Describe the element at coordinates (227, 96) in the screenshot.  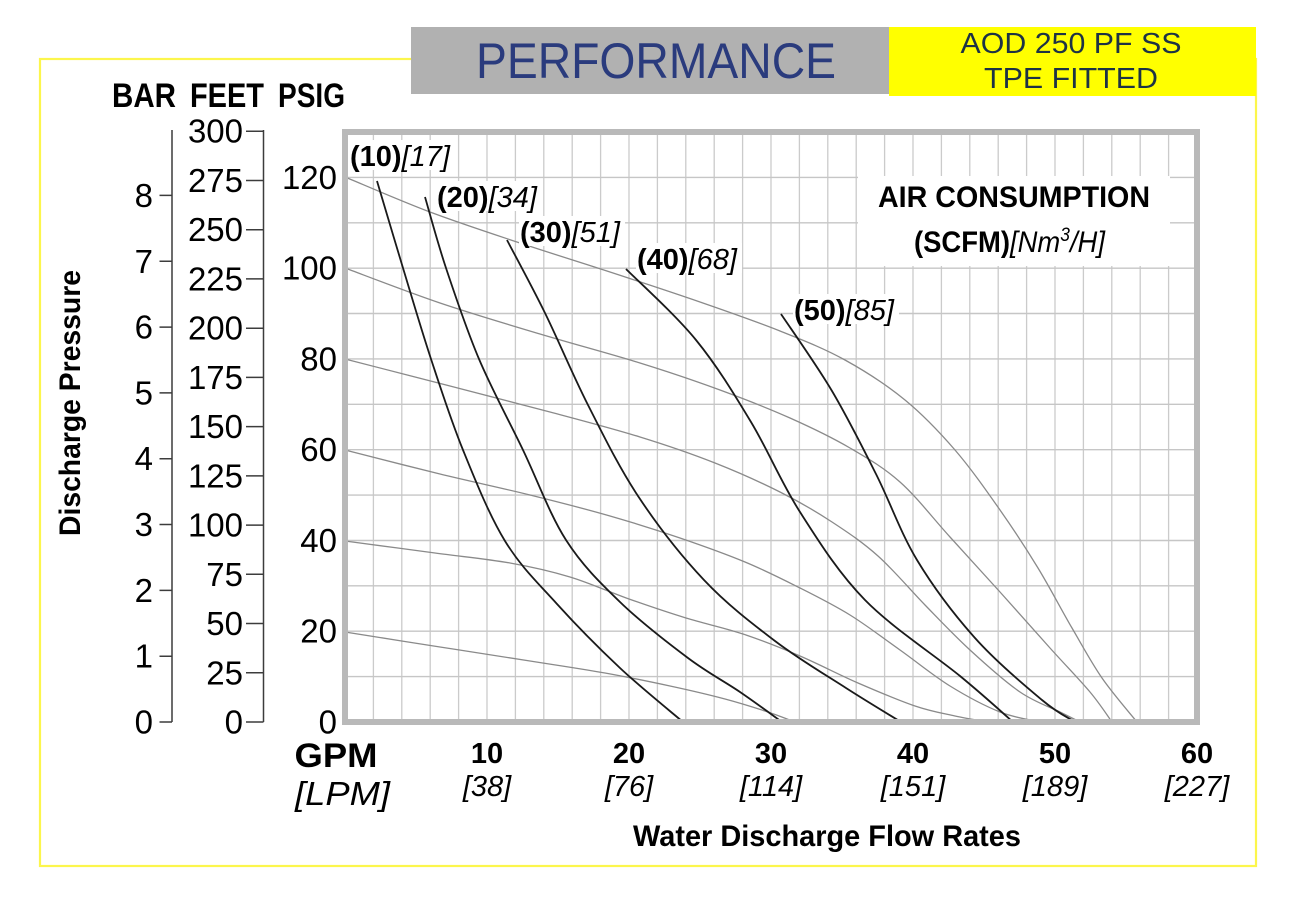
I see `svg-text: FEET` at that location.